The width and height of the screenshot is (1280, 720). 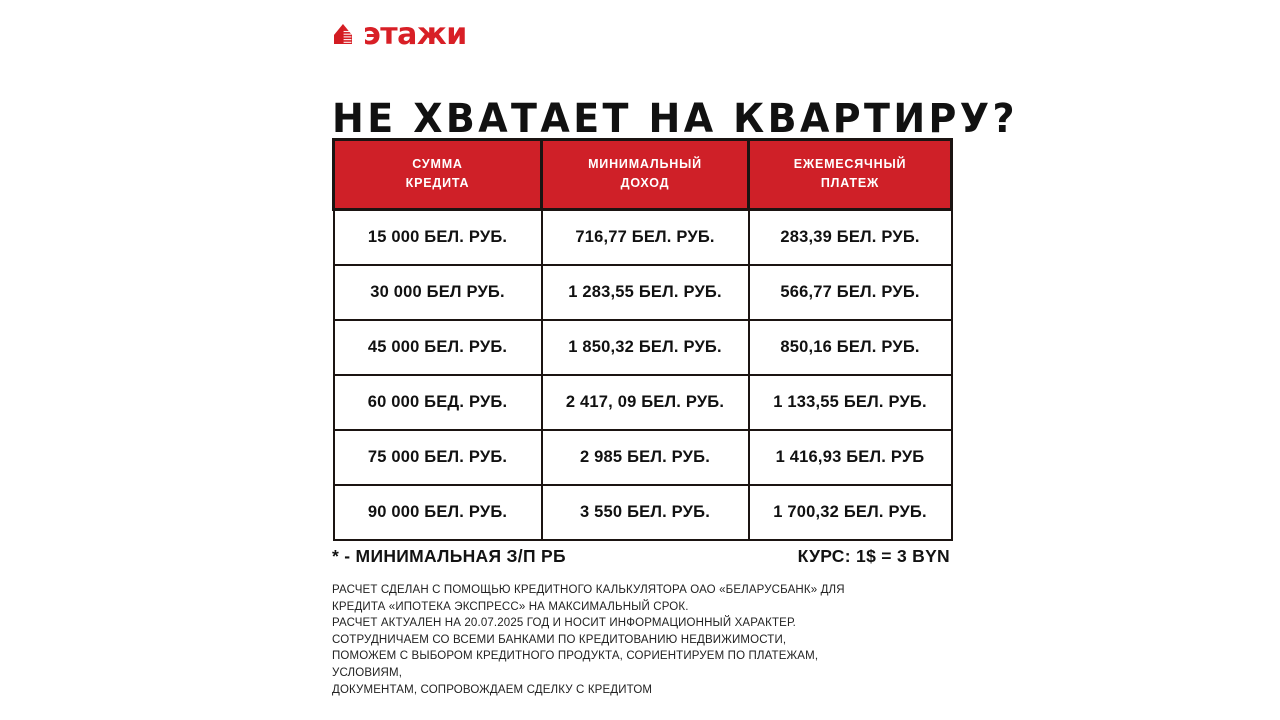 I want to click on cell-income: 1 850,32 БЕЛ. РУБ., so click(x=645, y=347).